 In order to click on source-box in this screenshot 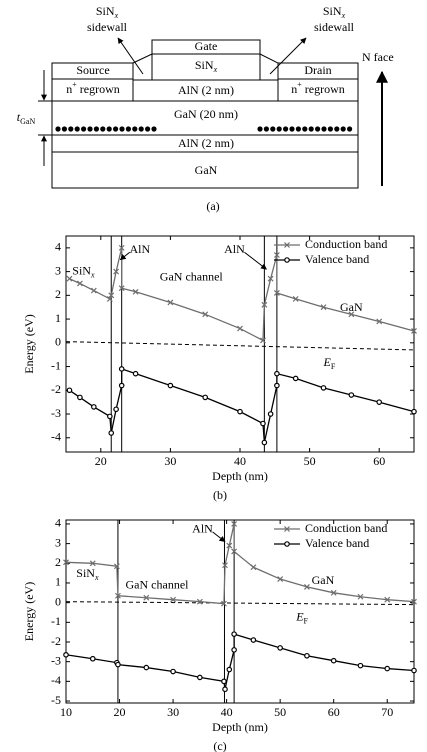, I will do `click(92, 82)`.